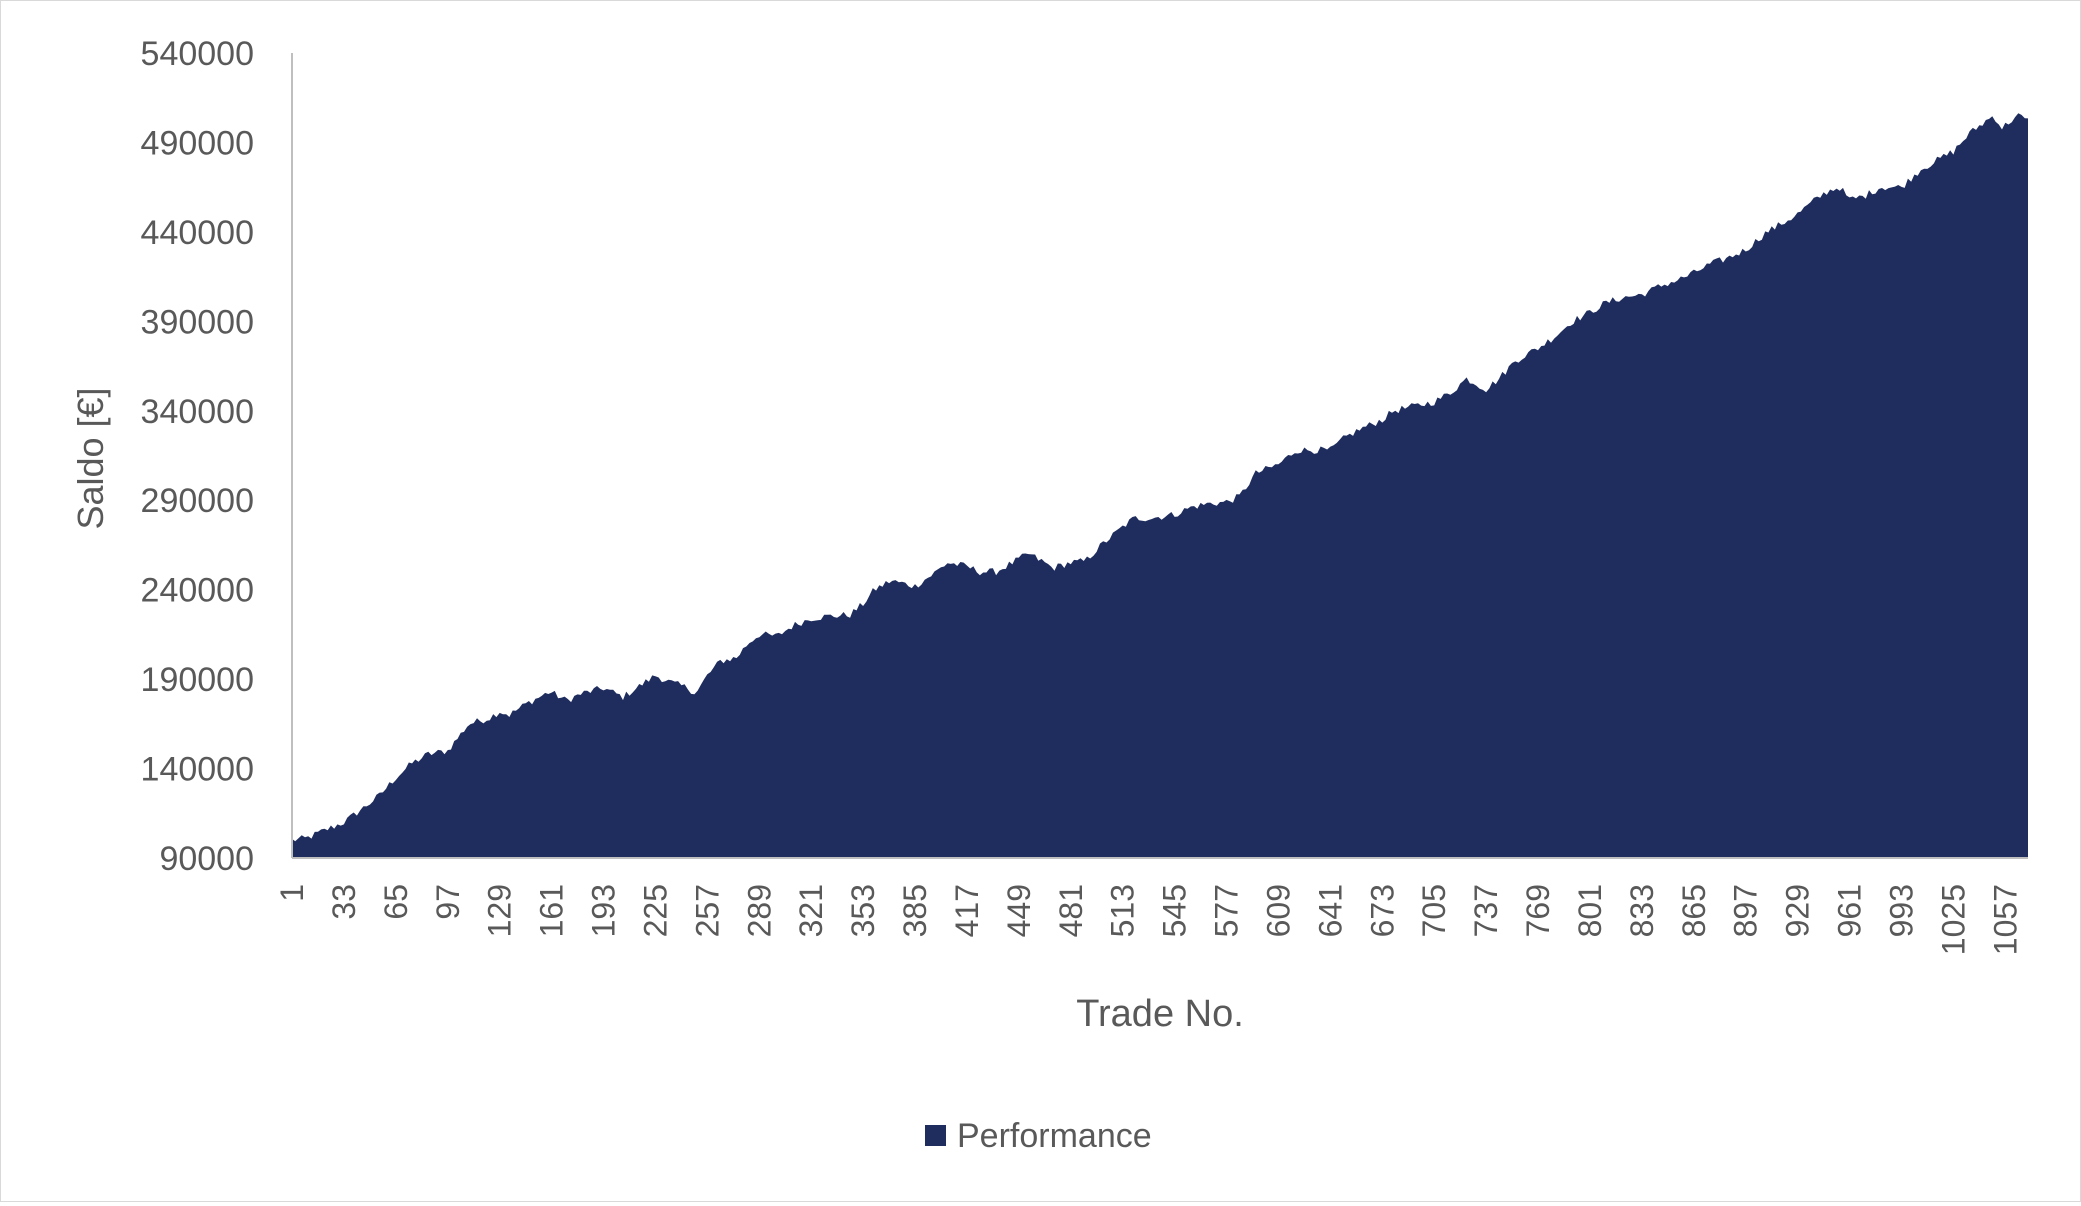 The height and width of the screenshot is (1206, 2081). What do you see at coordinates (707, 910) in the screenshot?
I see `x-tick-label: 257` at bounding box center [707, 910].